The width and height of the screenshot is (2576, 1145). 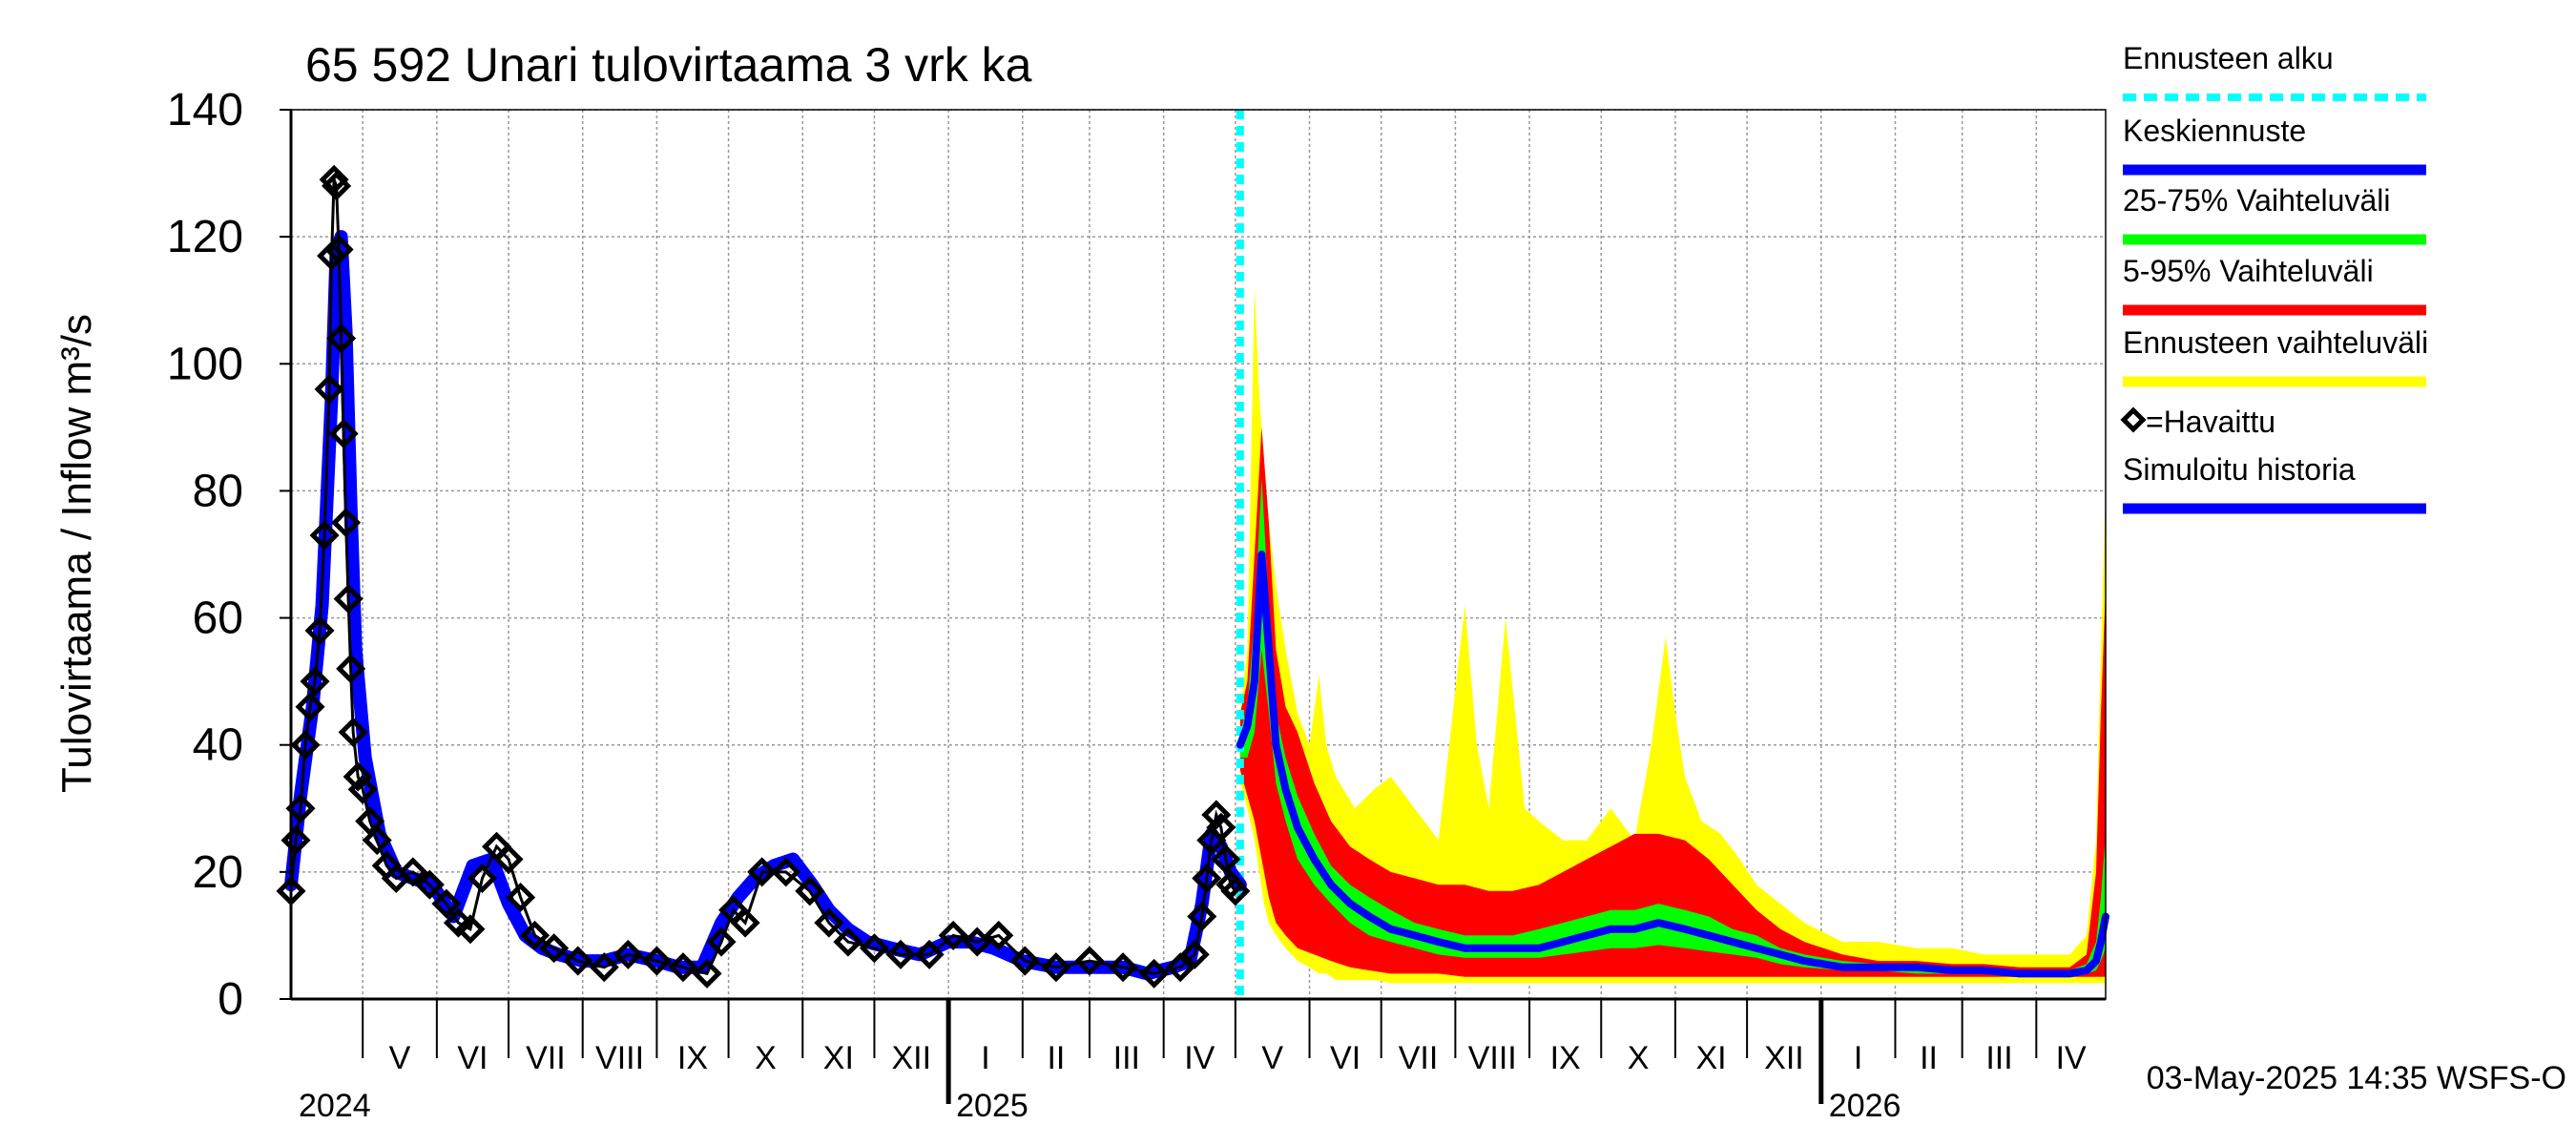 What do you see at coordinates (2275, 342) in the screenshot?
I see `legend-label: Ennusteen vaihteluväli` at bounding box center [2275, 342].